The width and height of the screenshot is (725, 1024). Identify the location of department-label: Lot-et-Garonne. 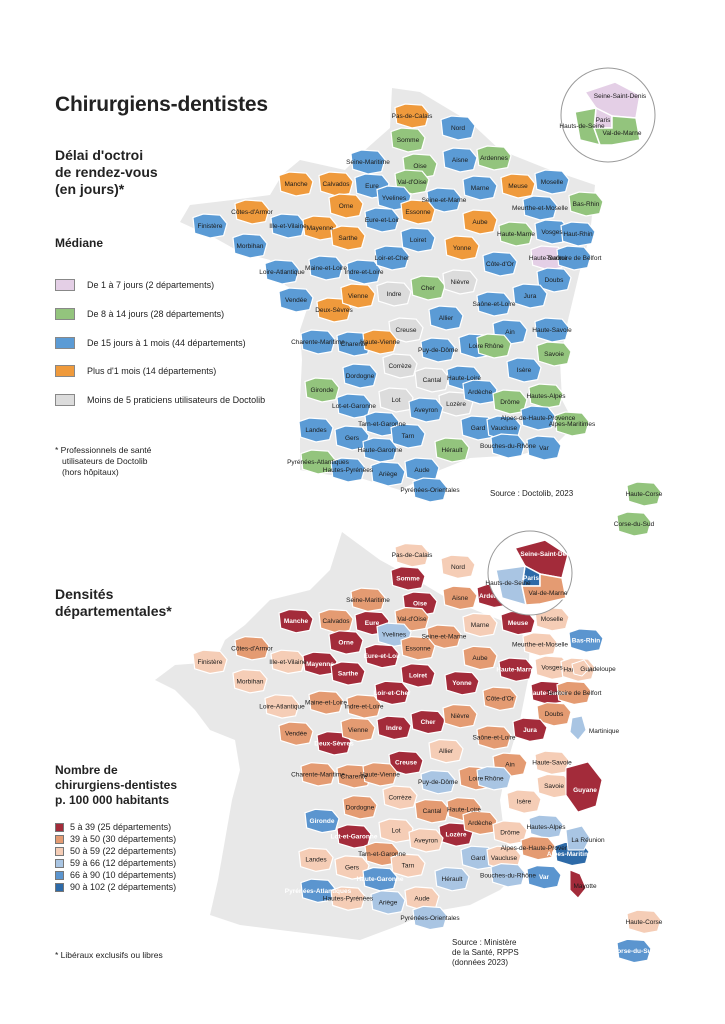
(354, 836).